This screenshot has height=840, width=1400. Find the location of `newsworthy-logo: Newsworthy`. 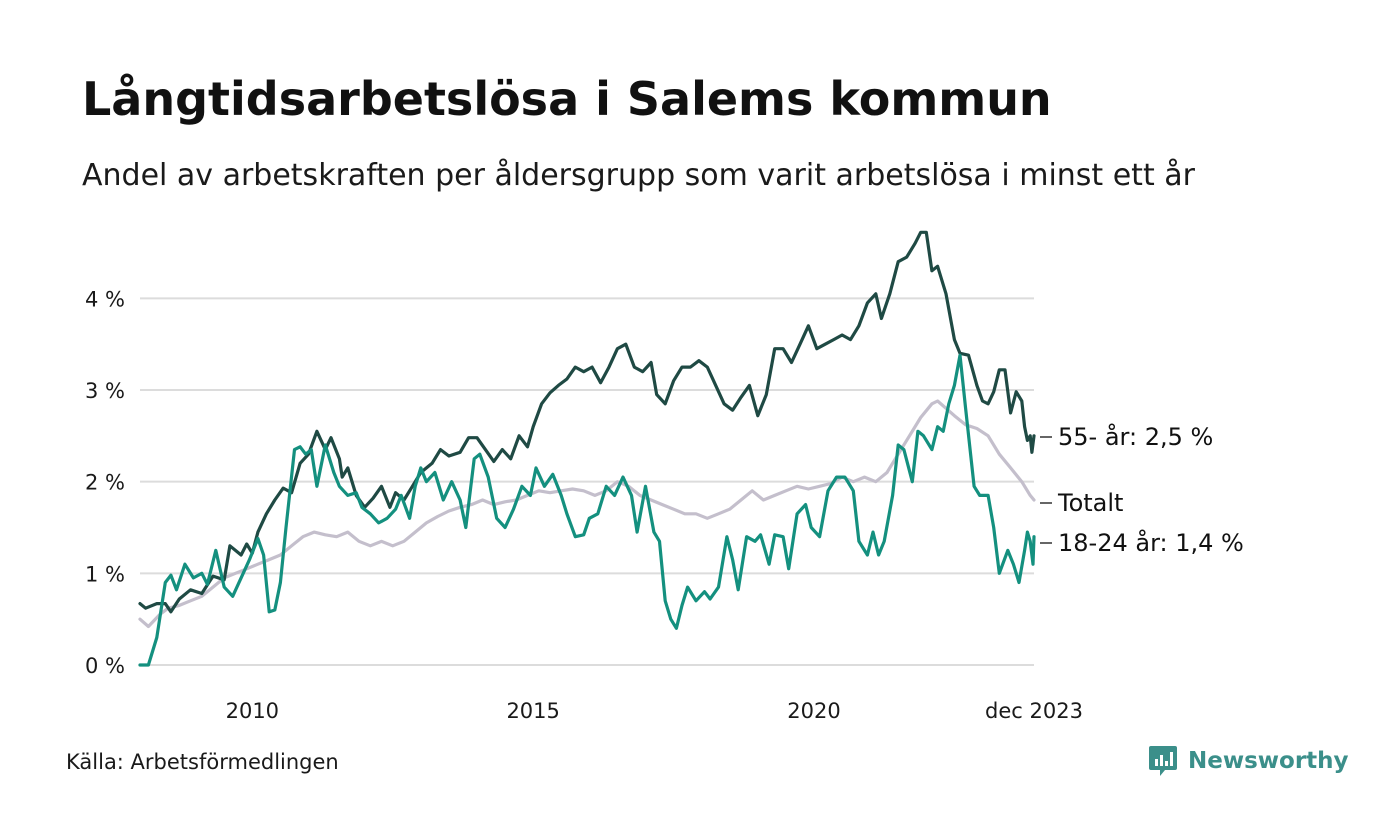

newsworthy-logo: Newsworthy is located at coordinates (1248, 761).